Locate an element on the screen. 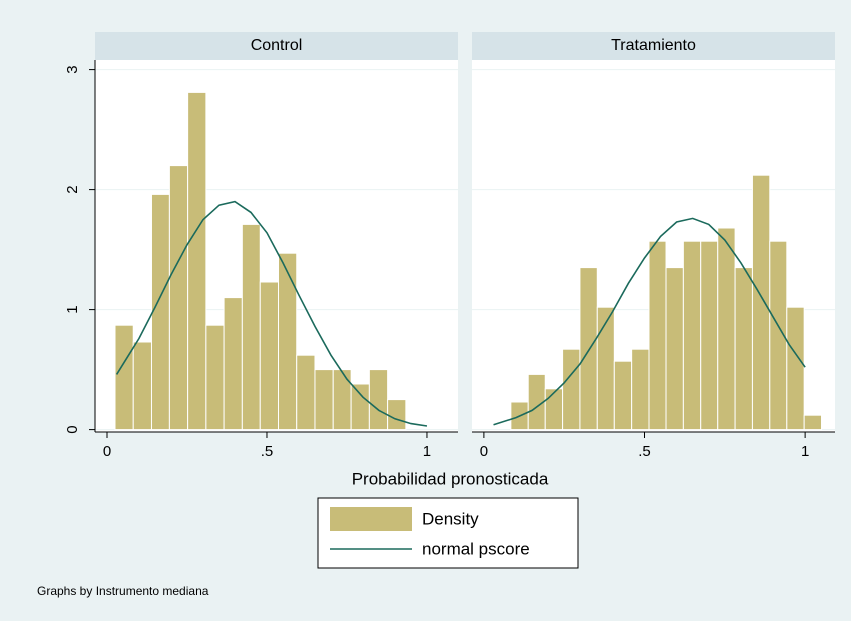  x-axis-title: Probabilidad pronosticada is located at coordinates (450, 478).